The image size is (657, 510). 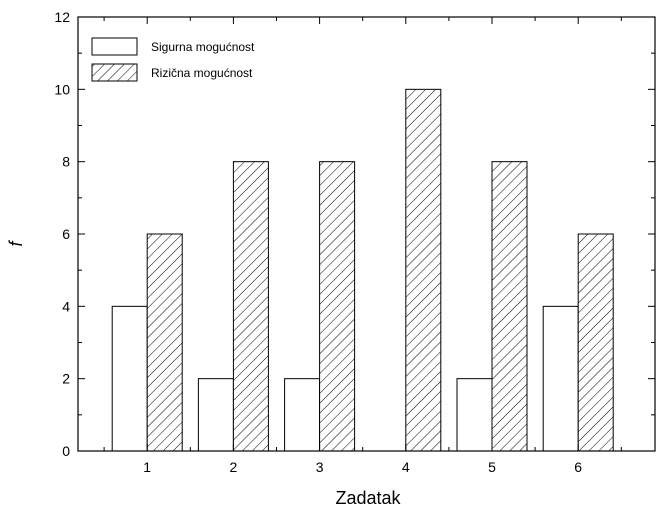 I want to click on x-tick-label: 4, so click(x=406, y=467).